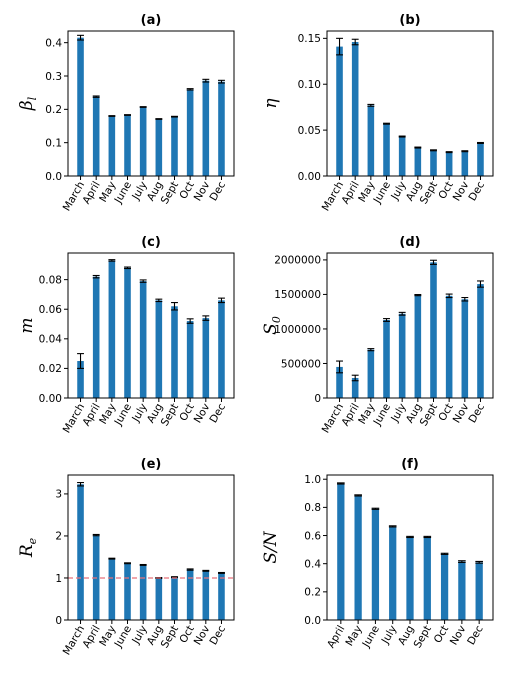  I want to click on y-axis-label: η, so click(271, 103).